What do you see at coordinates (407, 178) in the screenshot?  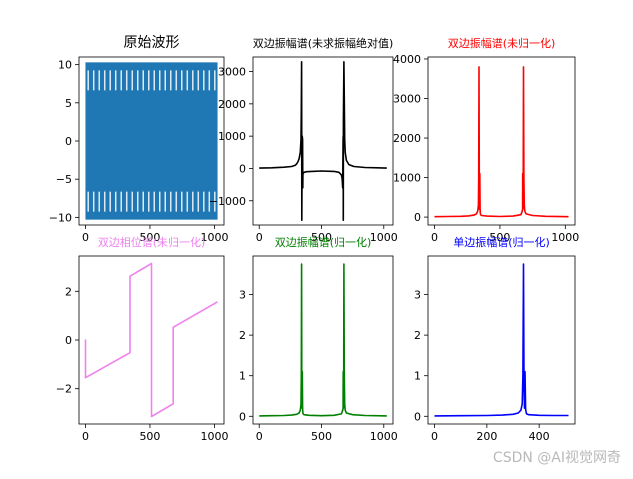 I see `chart-3-ytick-label: 1000` at bounding box center [407, 178].